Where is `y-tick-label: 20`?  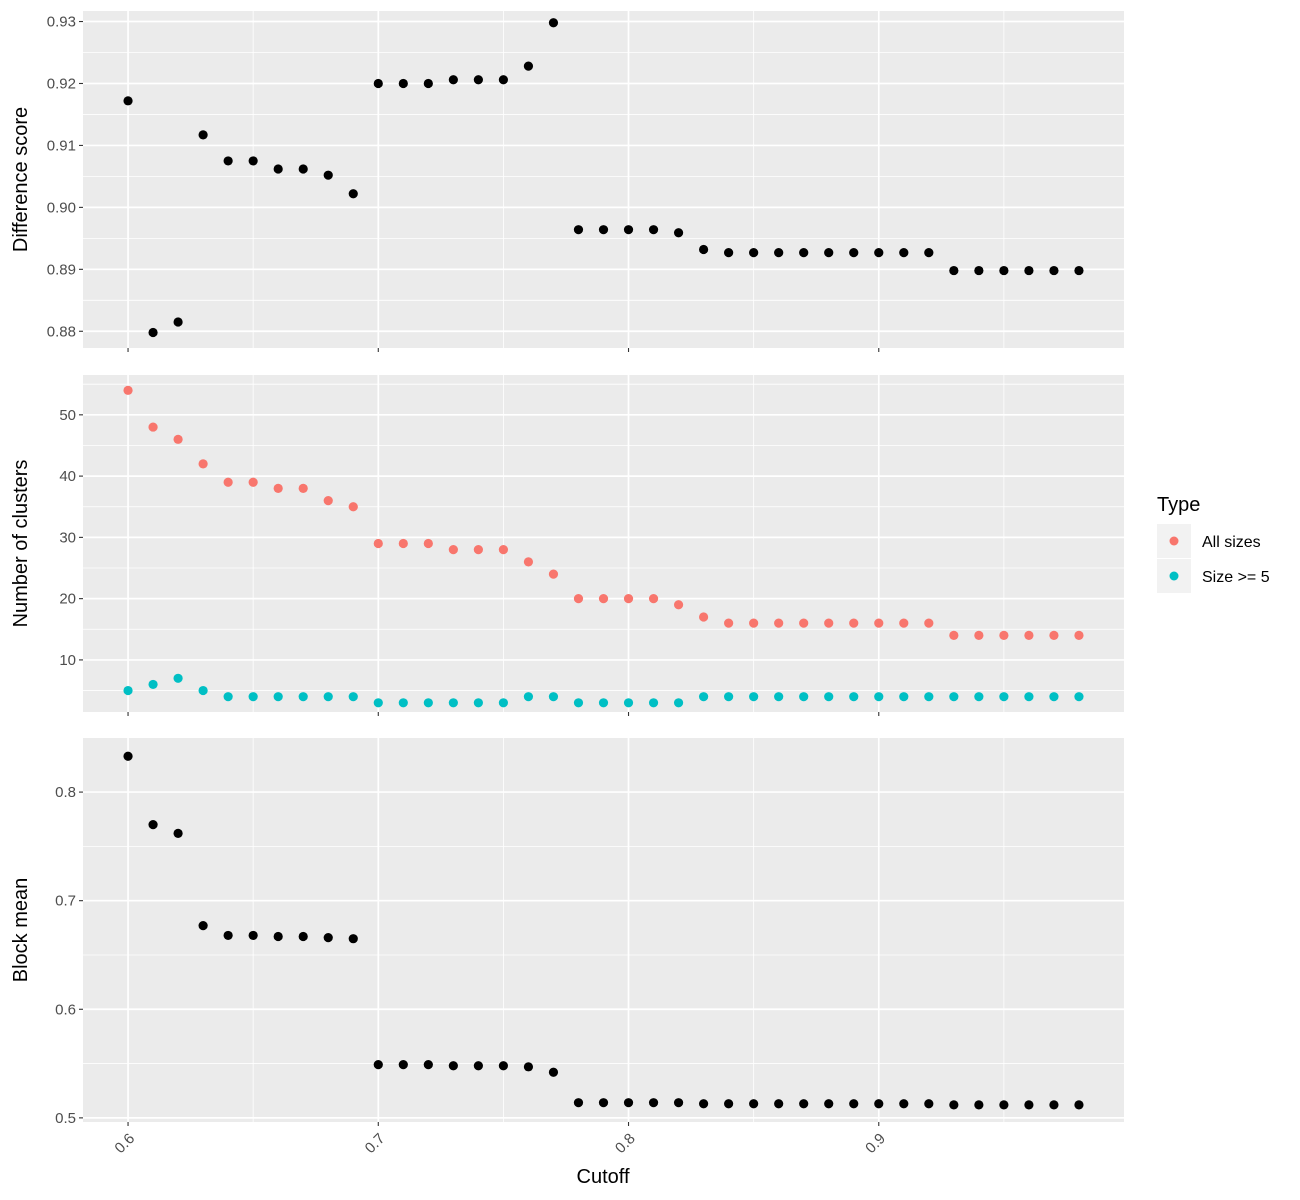 y-tick-label: 20 is located at coordinates (67, 599).